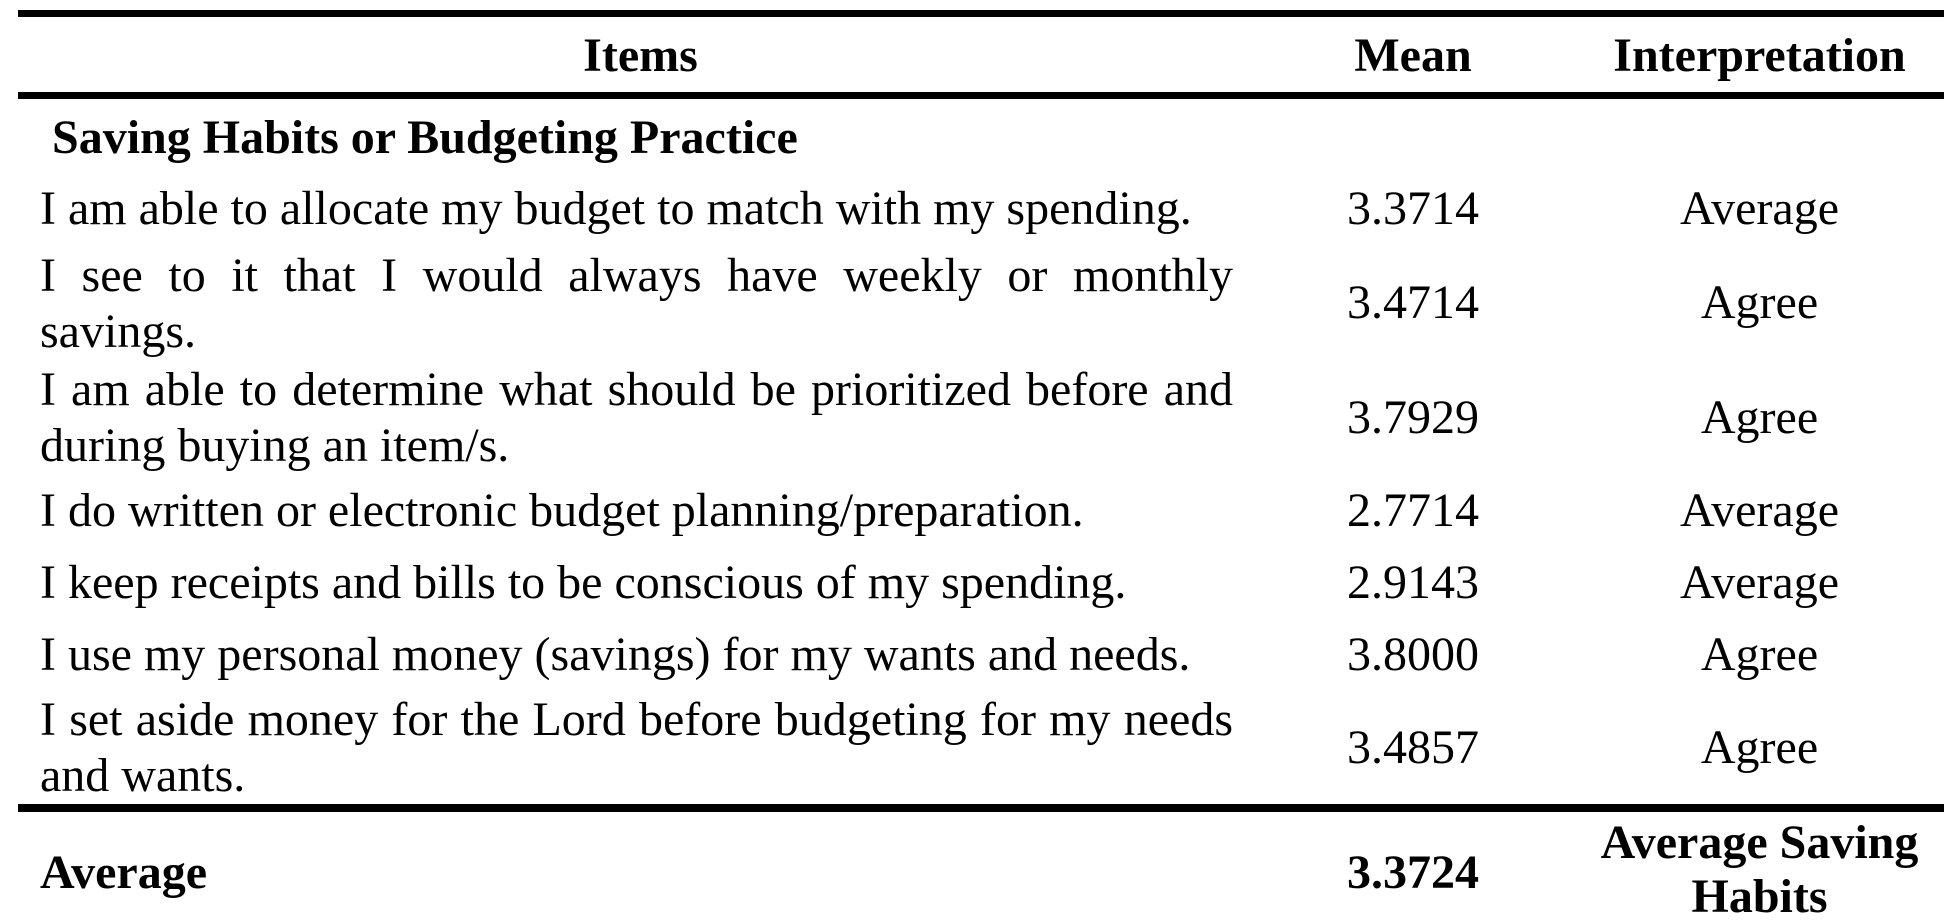 This screenshot has width=1944, height=924. I want to click on table-row-mean: 3.4857, so click(1413, 747).